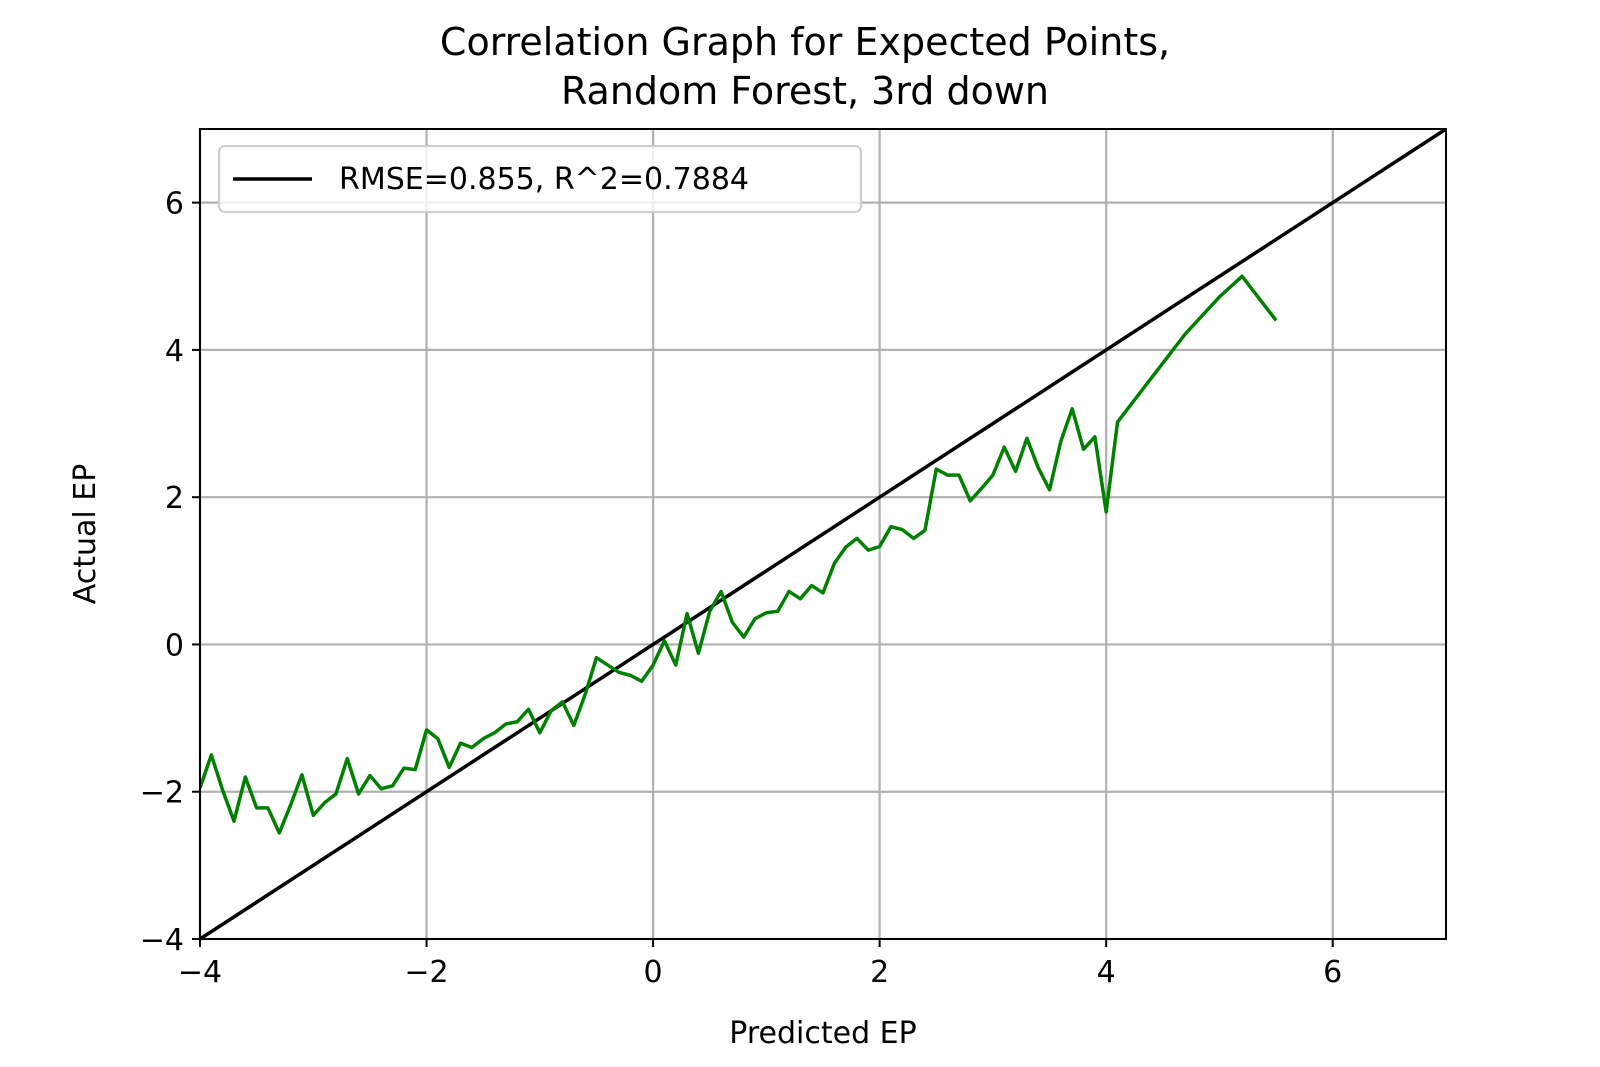 This screenshot has width=1600, height=1067. I want to click on chart-title-line-1: Correlation Graph for Expected Points,, so click(805, 42).